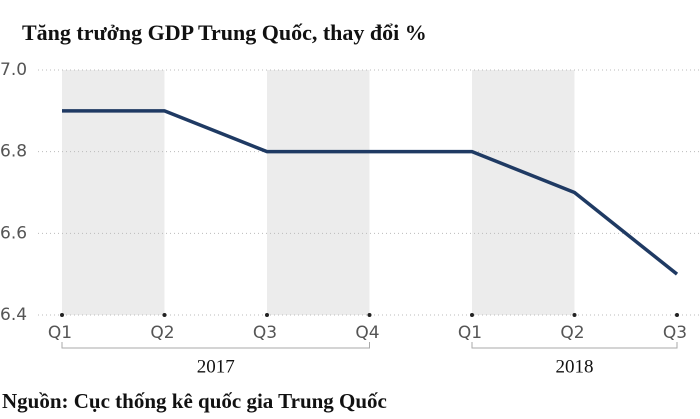 This screenshot has width=700, height=419. Describe the element at coordinates (13, 233) in the screenshot. I see `y-tick-label: 6.6` at that location.